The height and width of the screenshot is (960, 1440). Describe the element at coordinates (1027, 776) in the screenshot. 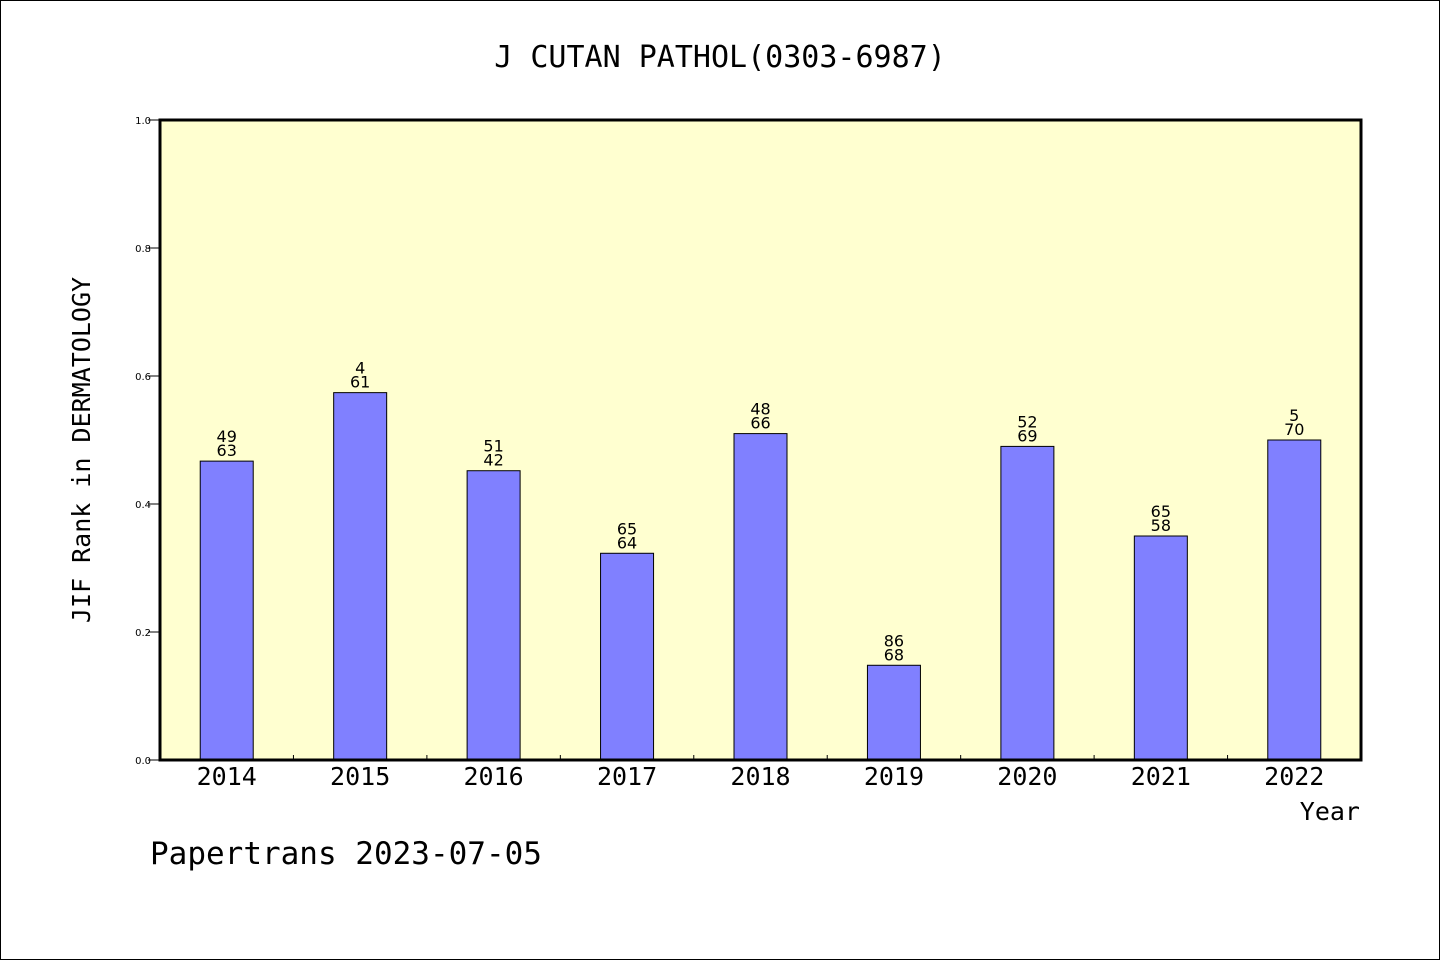

I see `x-tick-label-2020: 2020` at that location.